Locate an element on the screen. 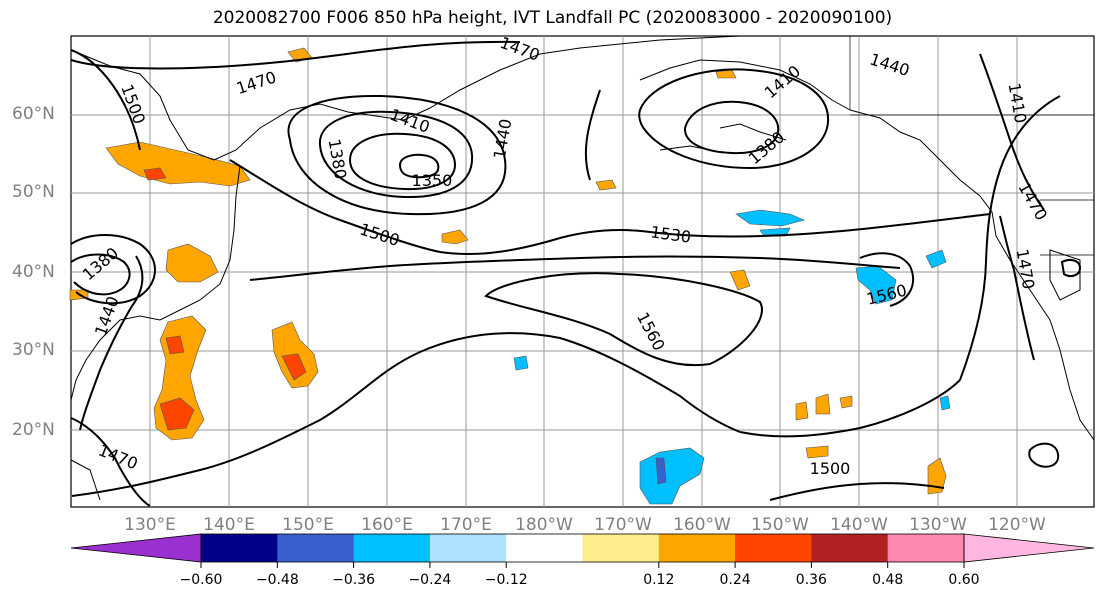 This screenshot has width=1105, height=601. latitude-label: 20°N is located at coordinates (33, 430).